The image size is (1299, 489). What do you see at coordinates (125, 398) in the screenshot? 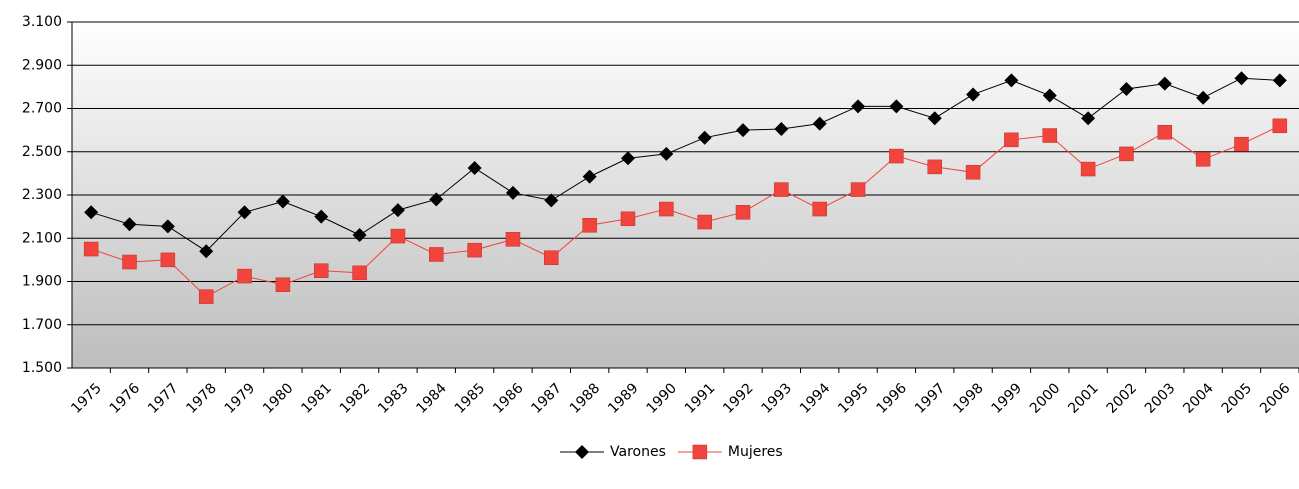
I see `x-tick-label: 1976` at bounding box center [125, 398].